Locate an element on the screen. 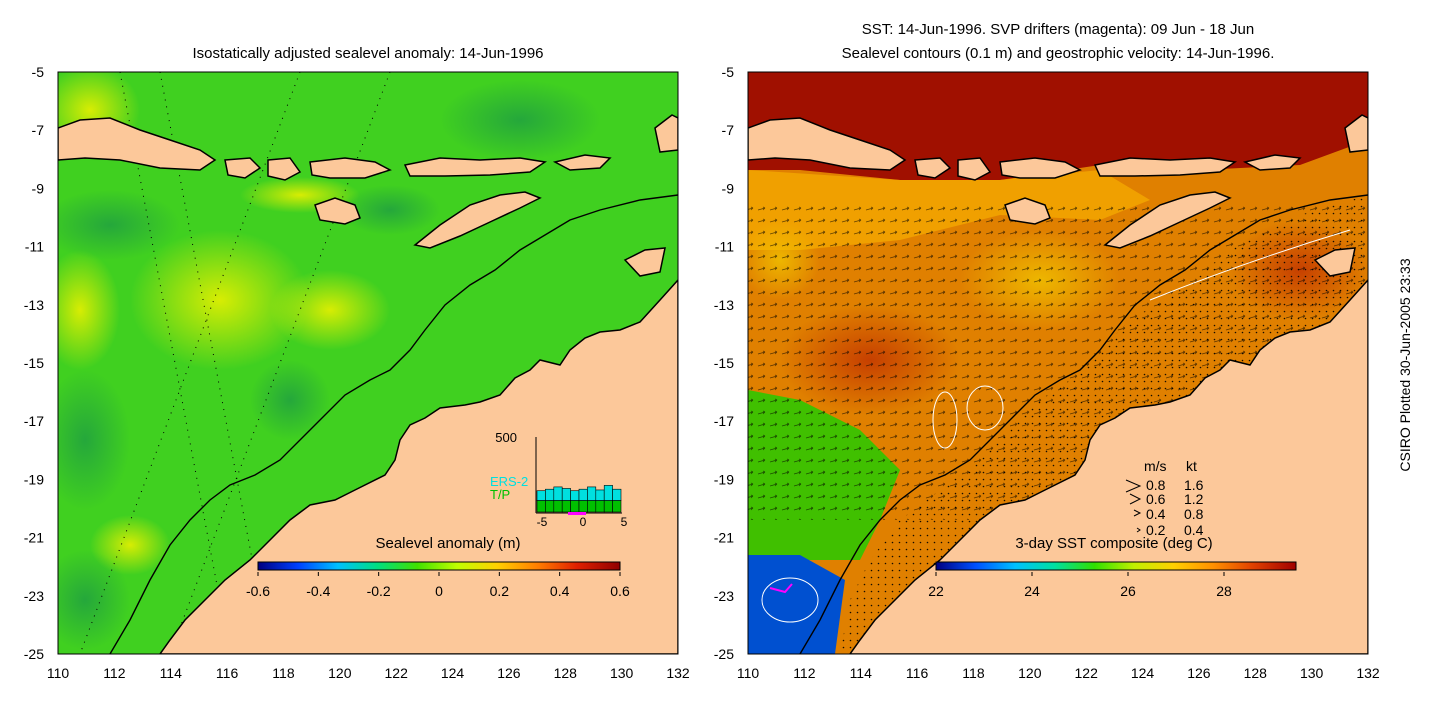 The width and height of the screenshot is (1440, 720). inset-xtick: 5 is located at coordinates (624, 522).